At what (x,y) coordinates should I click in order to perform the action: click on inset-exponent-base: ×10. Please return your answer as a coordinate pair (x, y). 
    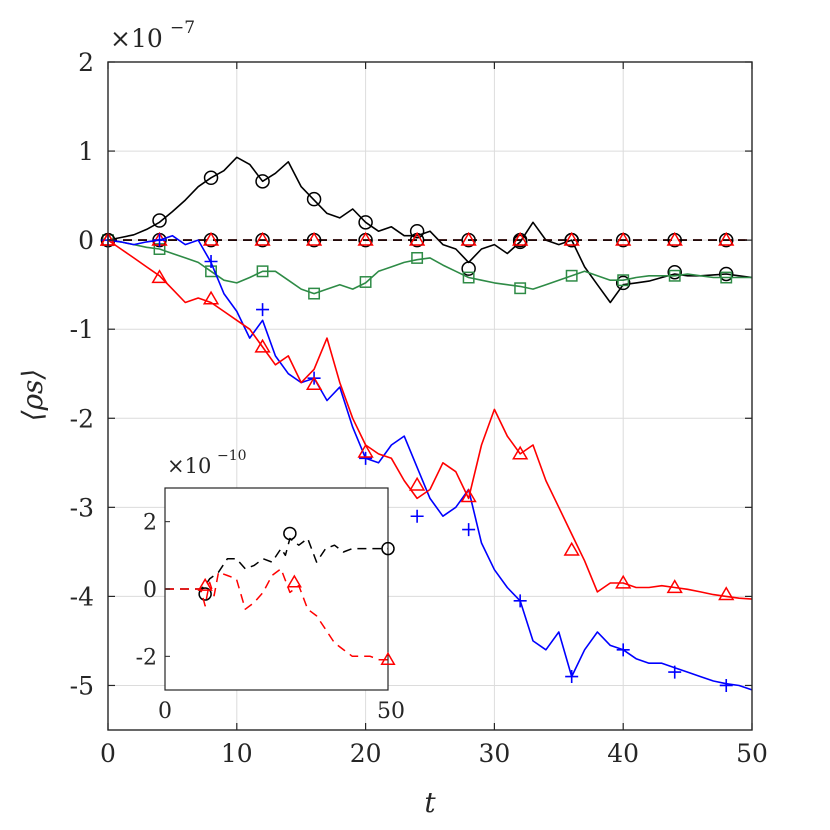
    Looking at the image, I should click on (189, 466).